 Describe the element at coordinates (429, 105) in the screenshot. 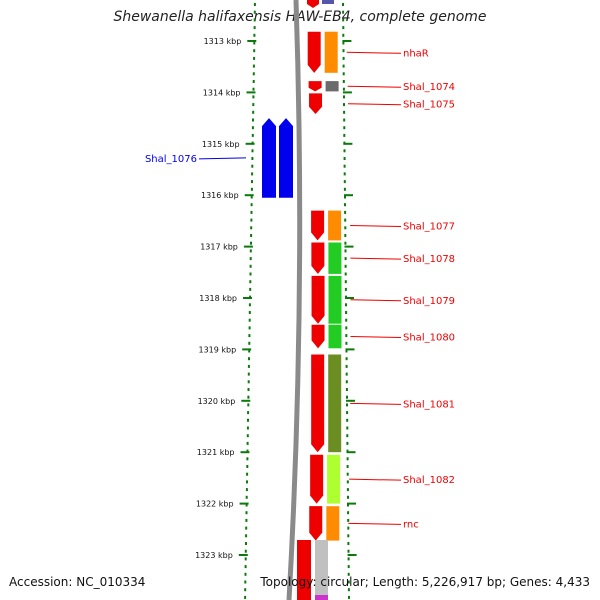

I see `gene-label: Shal_1075` at that location.